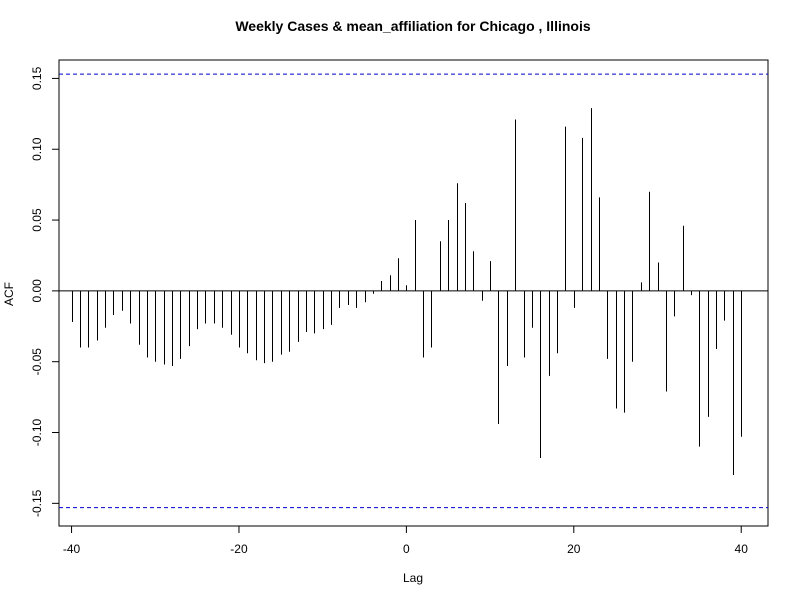 The width and height of the screenshot is (800, 600). What do you see at coordinates (406, 540) in the screenshot?
I see `x-axis: -40 -20 0 20 40` at bounding box center [406, 540].